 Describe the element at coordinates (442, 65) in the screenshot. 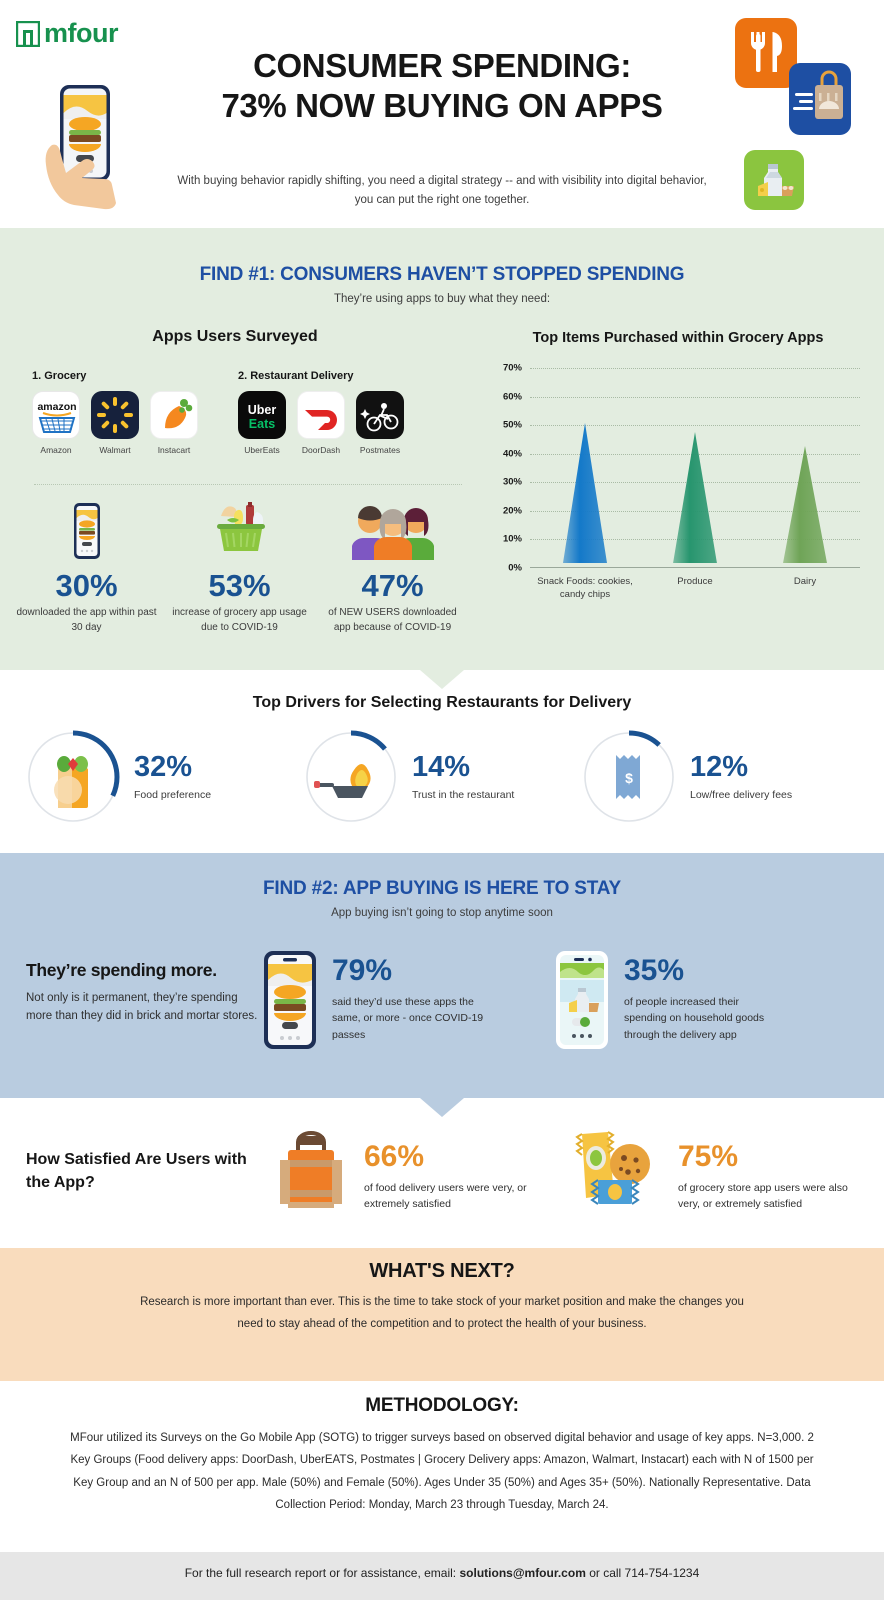

I see `page-title-line1: CONSUMER SPENDING:` at that location.